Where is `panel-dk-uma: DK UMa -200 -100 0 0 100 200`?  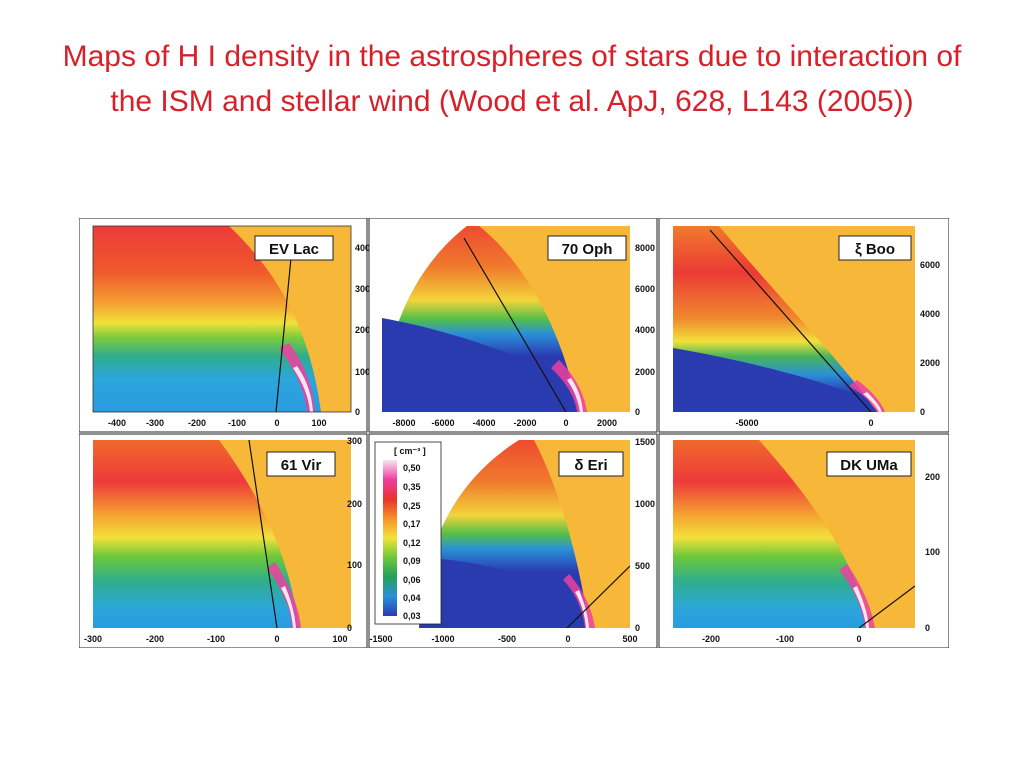
panel-dk-uma: DK UMa -200 -100 0 0 100 200 is located at coordinates (803, 540).